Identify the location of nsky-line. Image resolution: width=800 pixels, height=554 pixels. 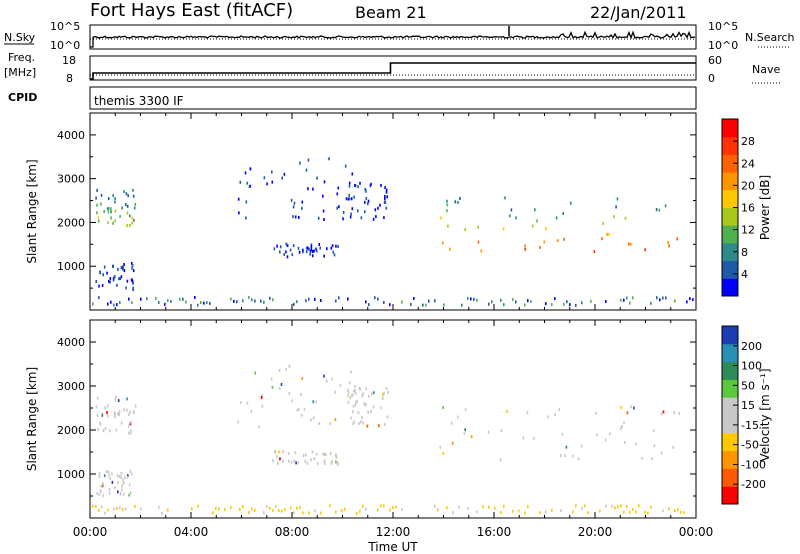
(393, 39).